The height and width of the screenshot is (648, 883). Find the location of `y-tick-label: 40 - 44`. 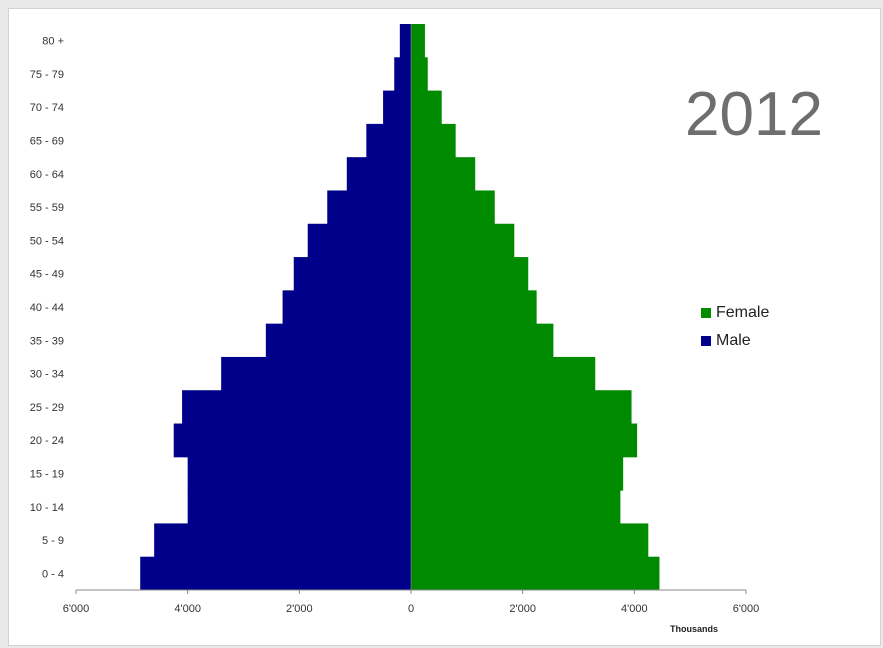

y-tick-label: 40 - 44 is located at coordinates (47, 308).